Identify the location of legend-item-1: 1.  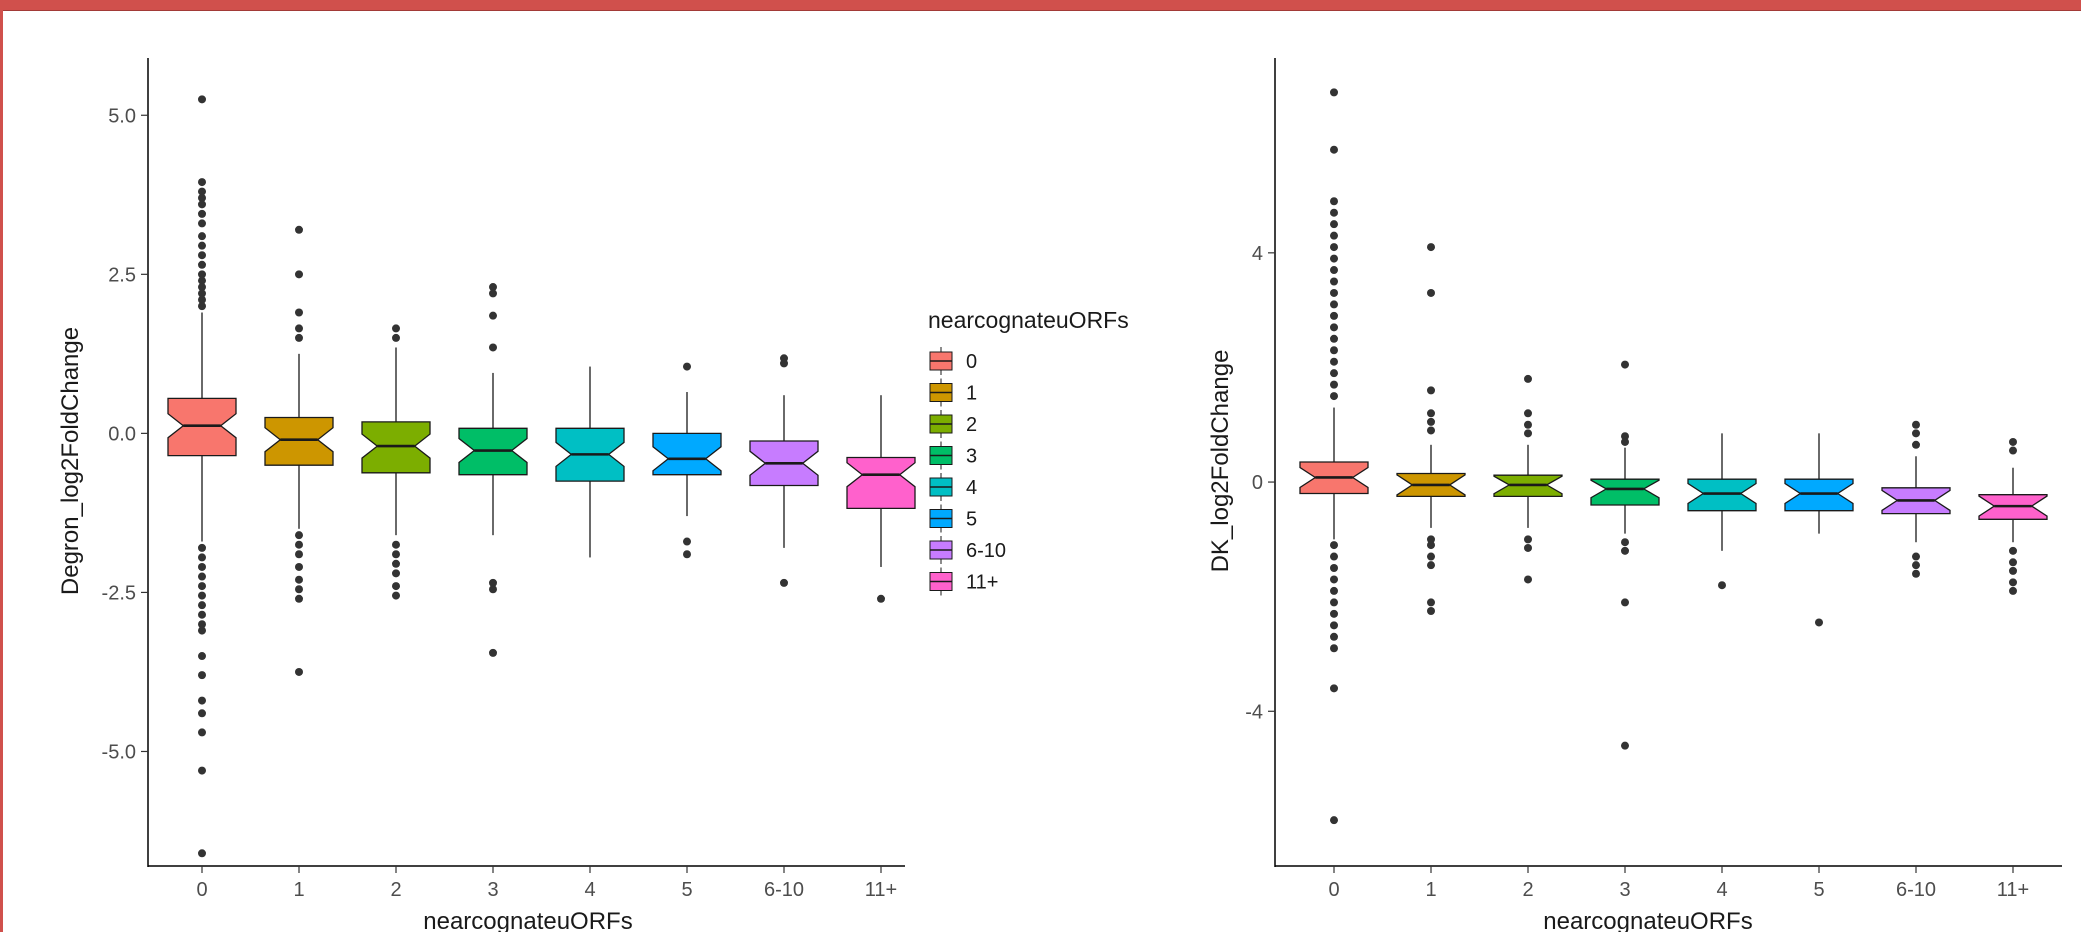
(953, 392).